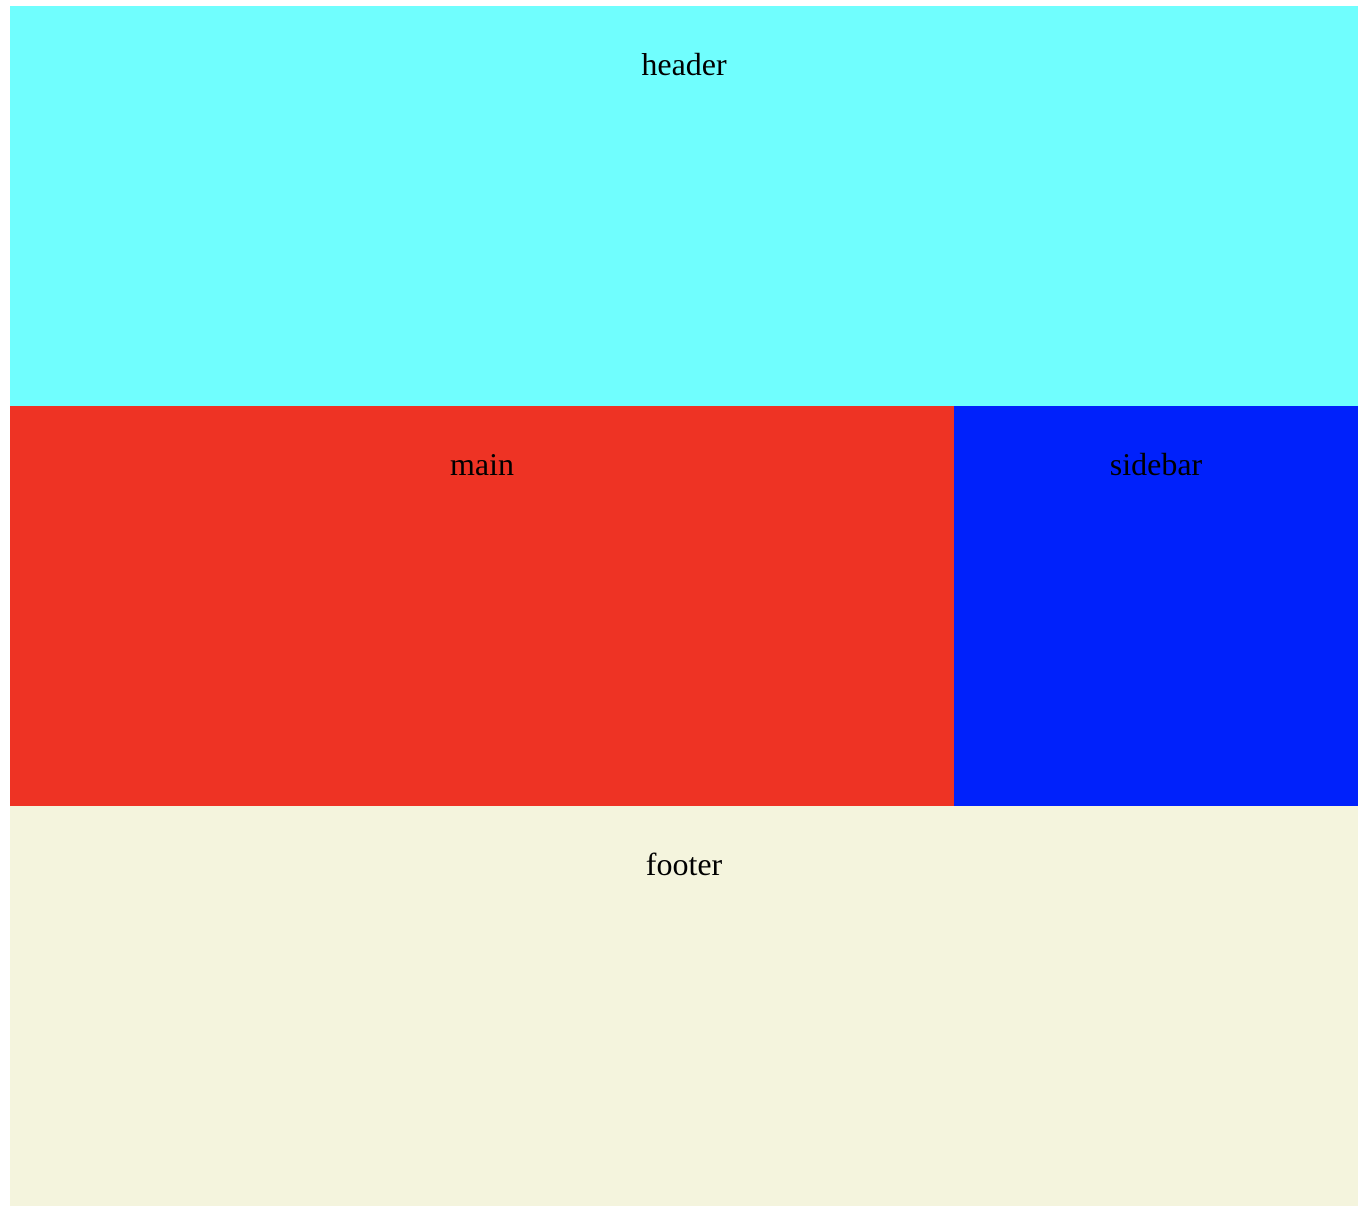  What do you see at coordinates (684, 864) in the screenshot?
I see `footer-label: footer` at bounding box center [684, 864].